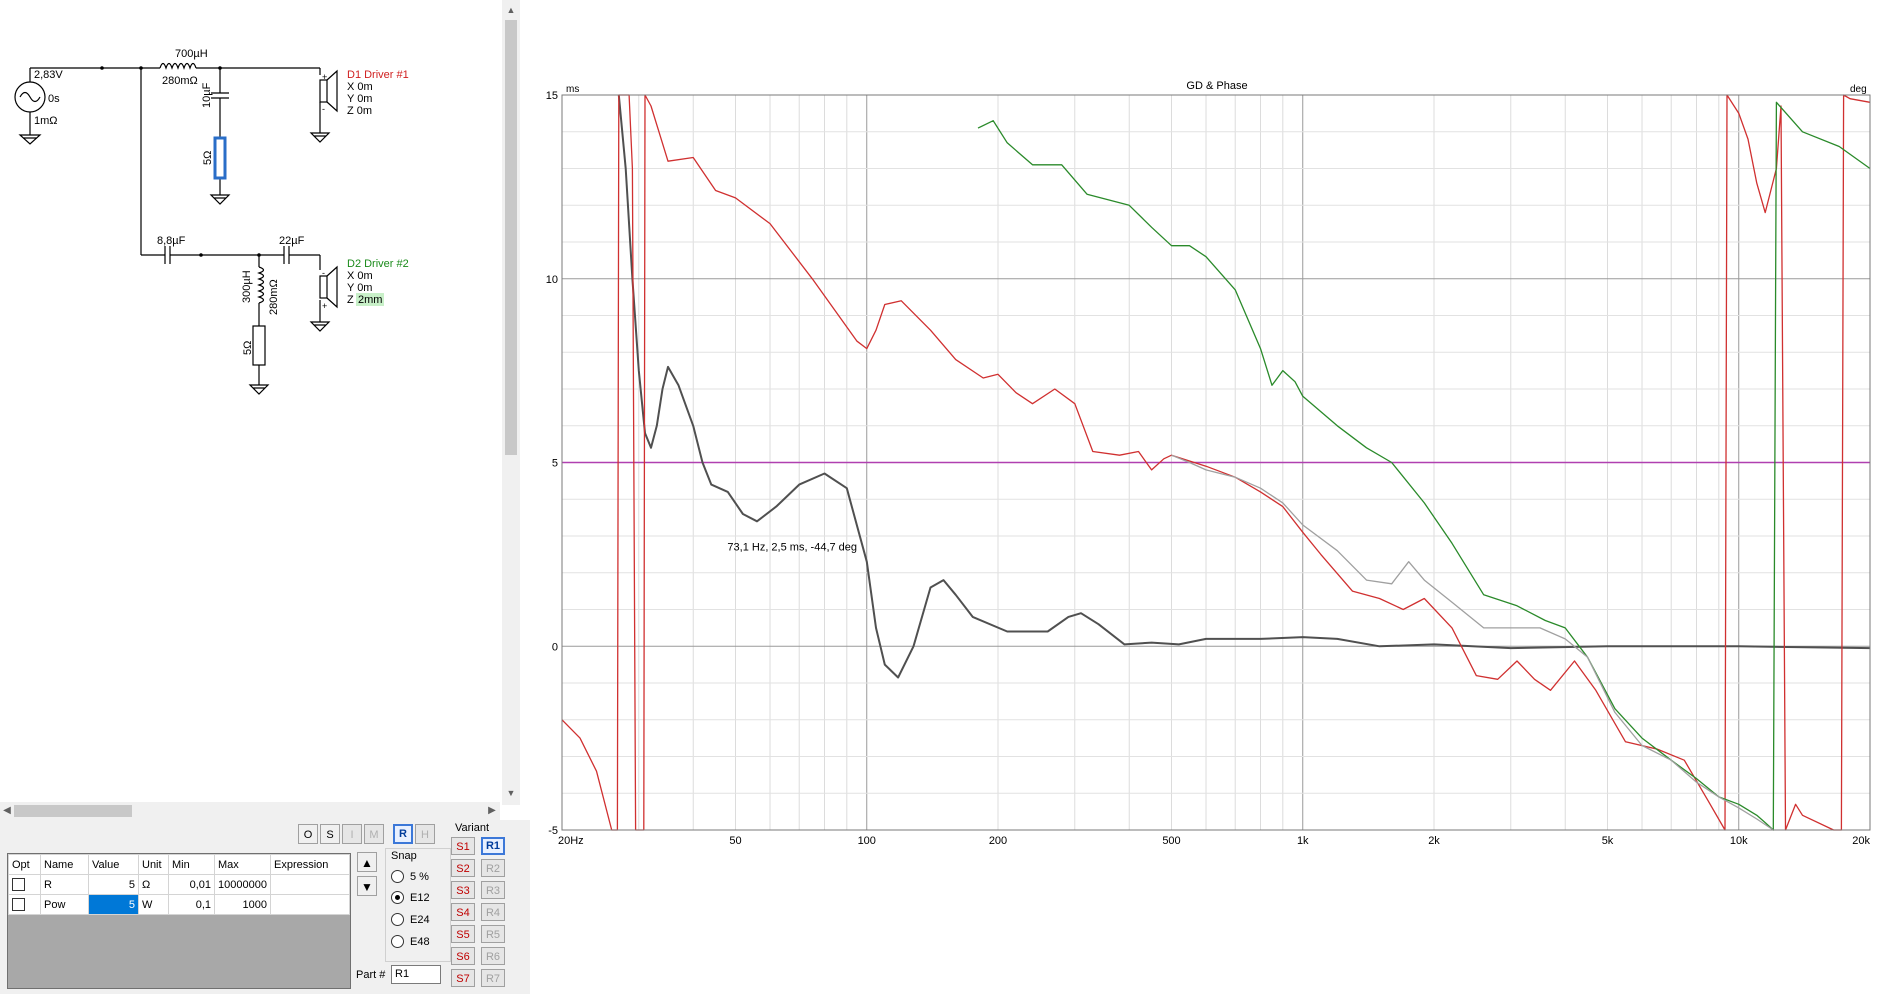 This screenshot has width=1882, height=994. I want to click on toolbar-s-button: S, so click(330, 834).